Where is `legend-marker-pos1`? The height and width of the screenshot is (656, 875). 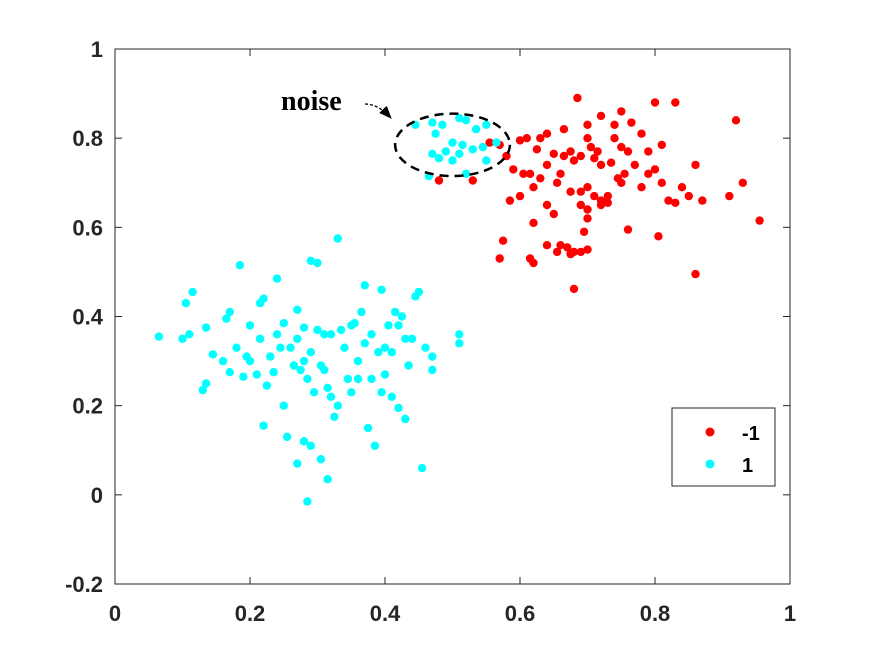 legend-marker-pos1 is located at coordinates (710, 464).